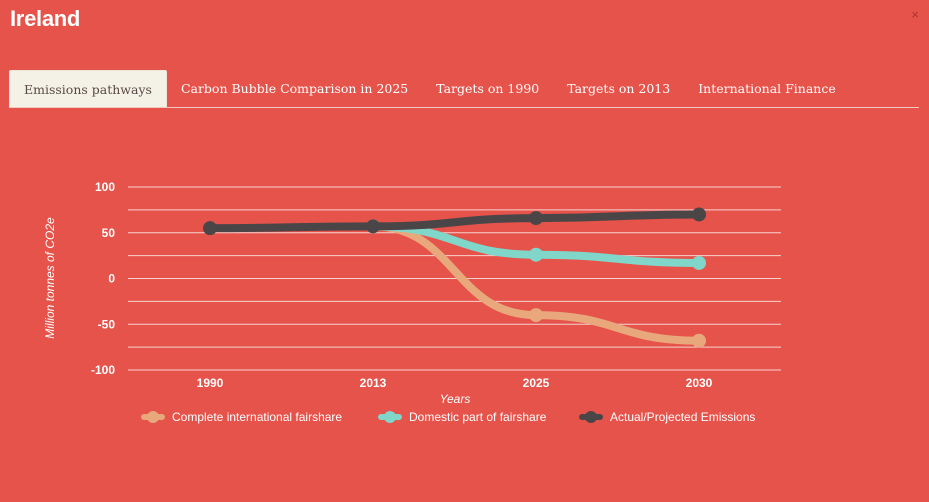  I want to click on legend-label: Complete international fairshare, so click(257, 417).